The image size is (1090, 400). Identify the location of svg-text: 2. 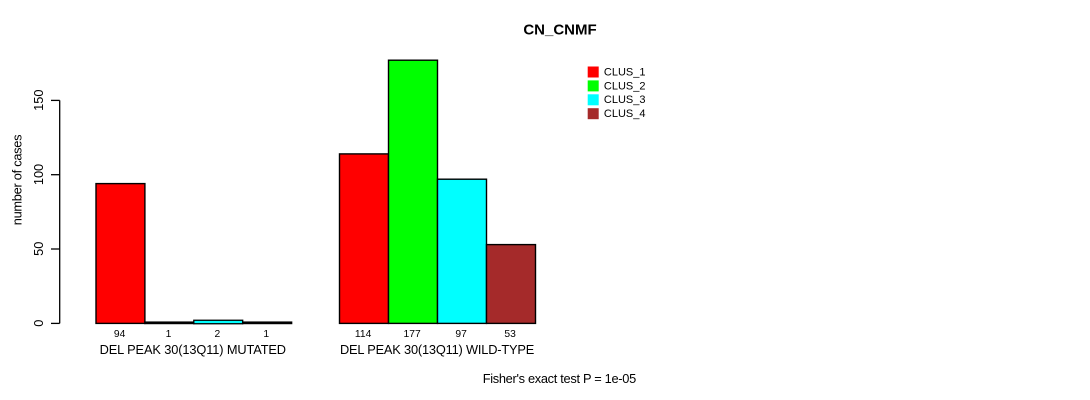
(218, 334).